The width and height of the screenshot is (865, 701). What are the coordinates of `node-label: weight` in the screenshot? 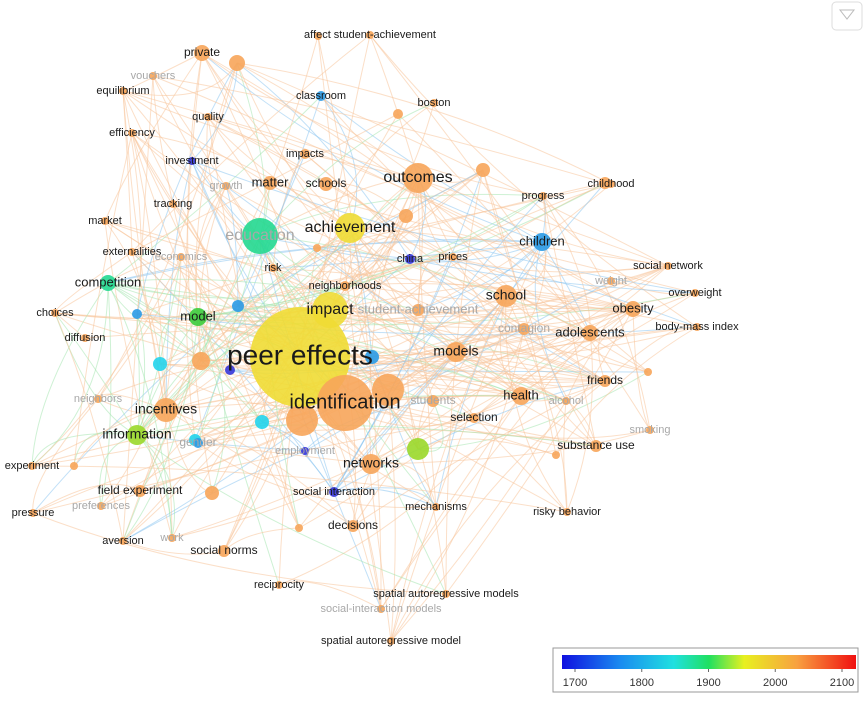 It's located at (610, 281).